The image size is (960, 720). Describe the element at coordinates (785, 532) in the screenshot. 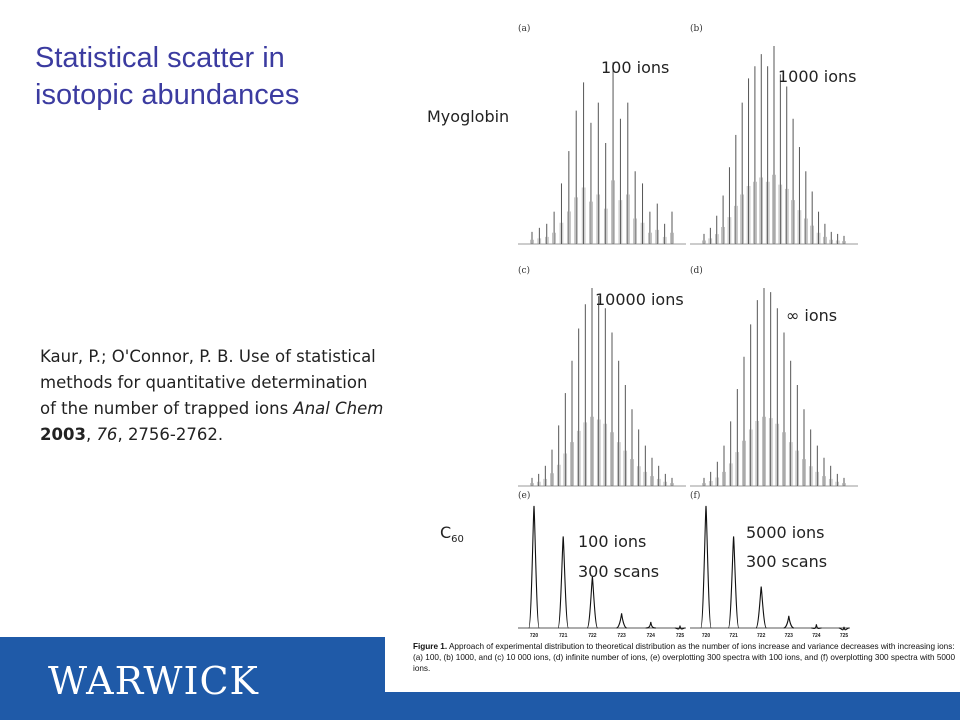

I see `label-f-line1: 5000 ions` at that location.